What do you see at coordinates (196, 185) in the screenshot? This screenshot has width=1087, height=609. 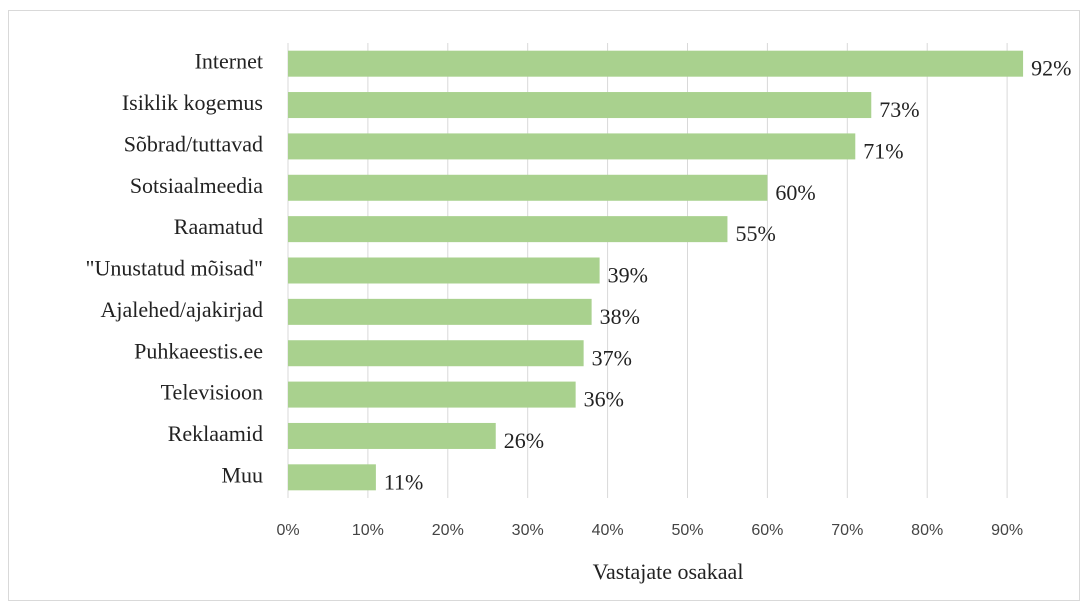 I see `y-tick-label: Sotsiaalmeedia` at bounding box center [196, 185].